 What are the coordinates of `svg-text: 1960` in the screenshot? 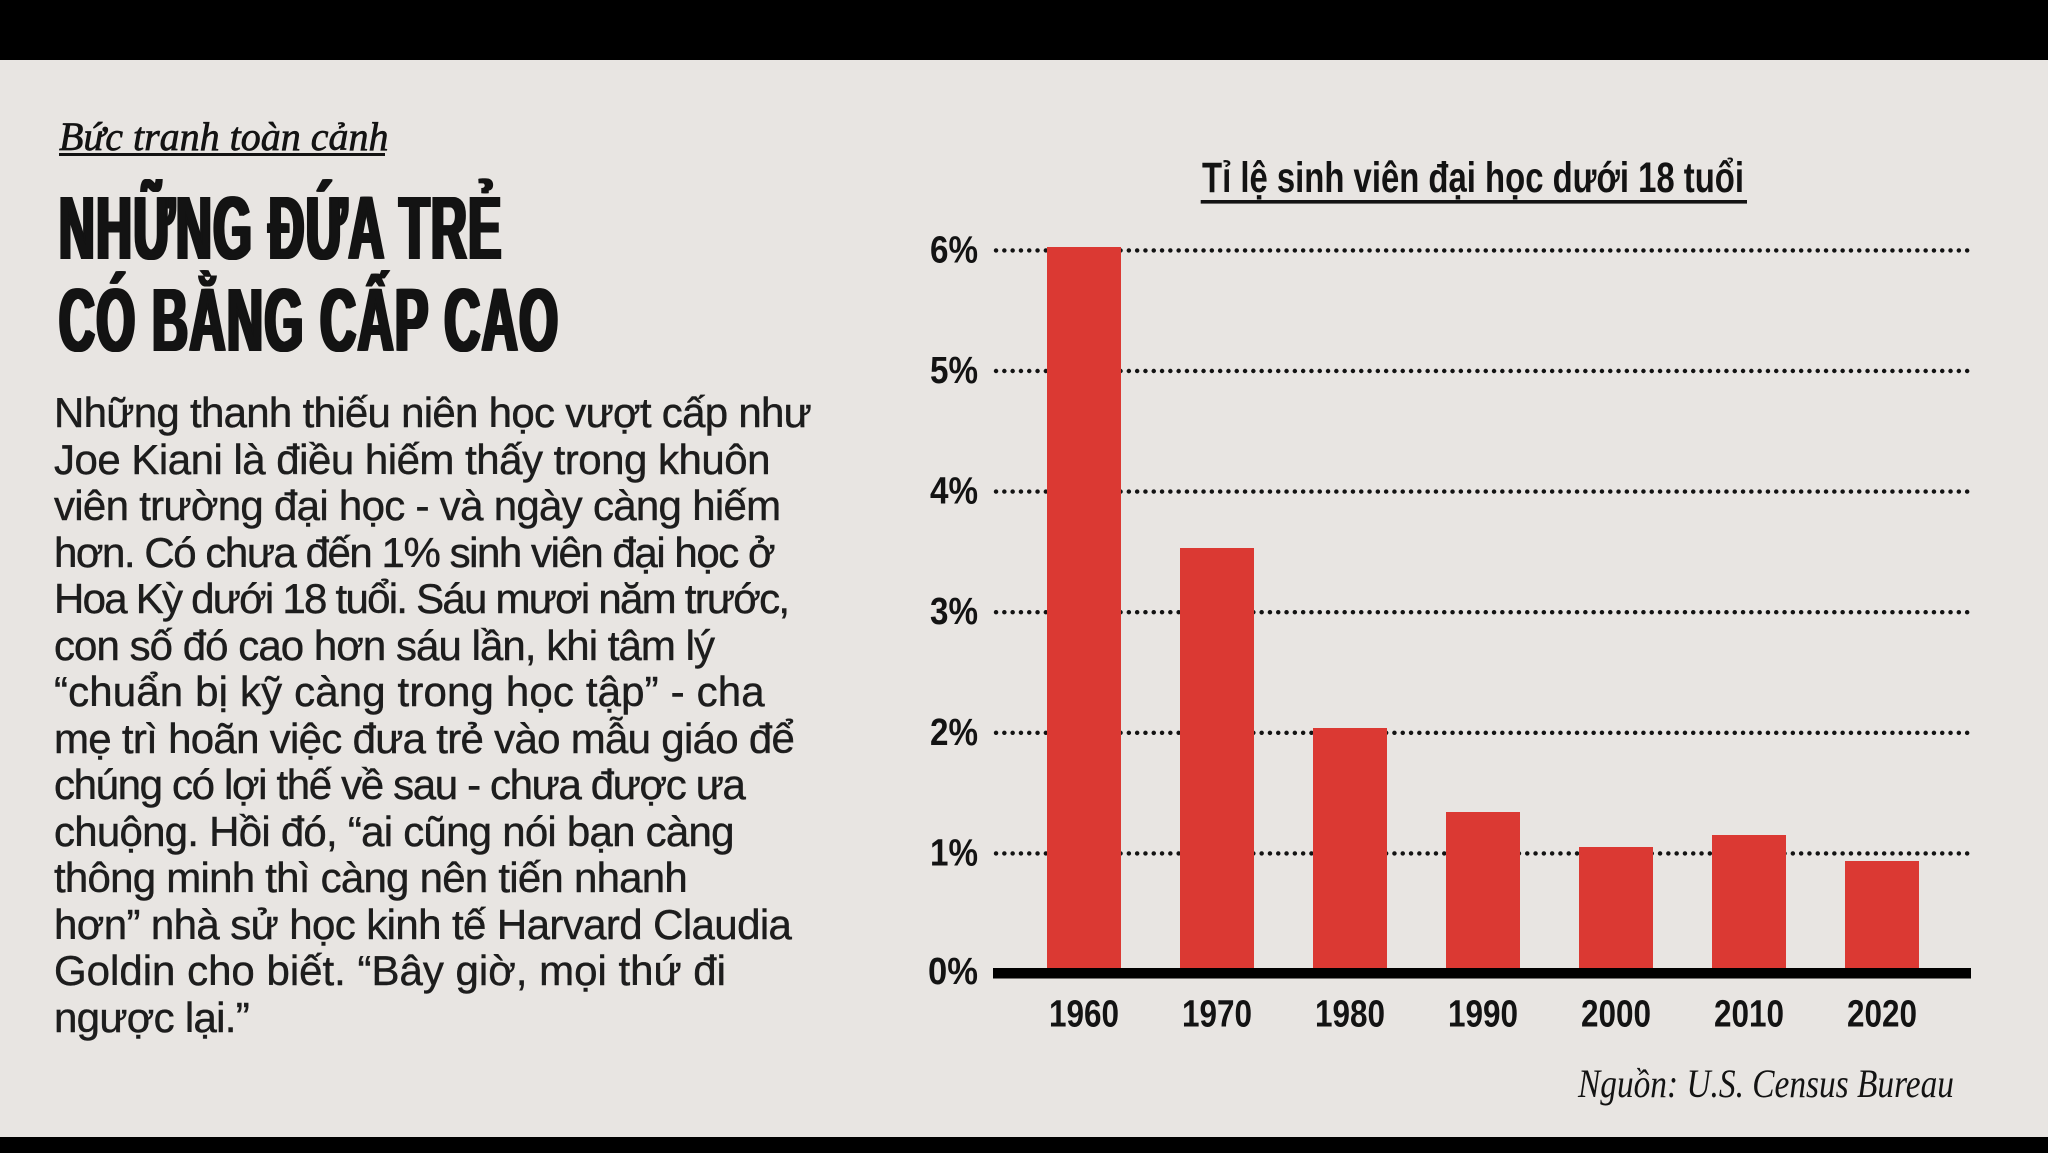 It's located at (1084, 1015).